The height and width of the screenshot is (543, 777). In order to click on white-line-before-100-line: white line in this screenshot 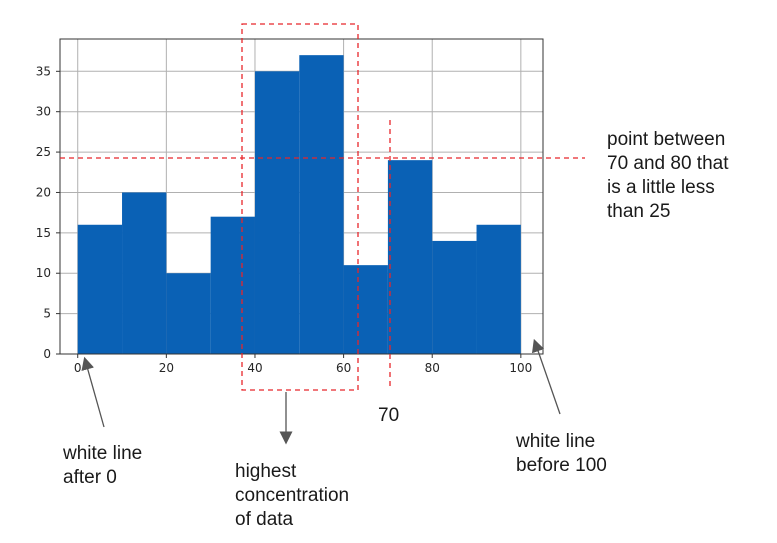, I will do `click(556, 441)`.